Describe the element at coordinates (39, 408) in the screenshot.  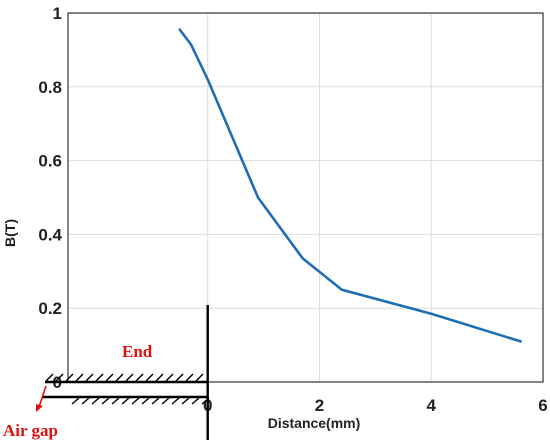
I see `air-gap-arrowhead` at that location.